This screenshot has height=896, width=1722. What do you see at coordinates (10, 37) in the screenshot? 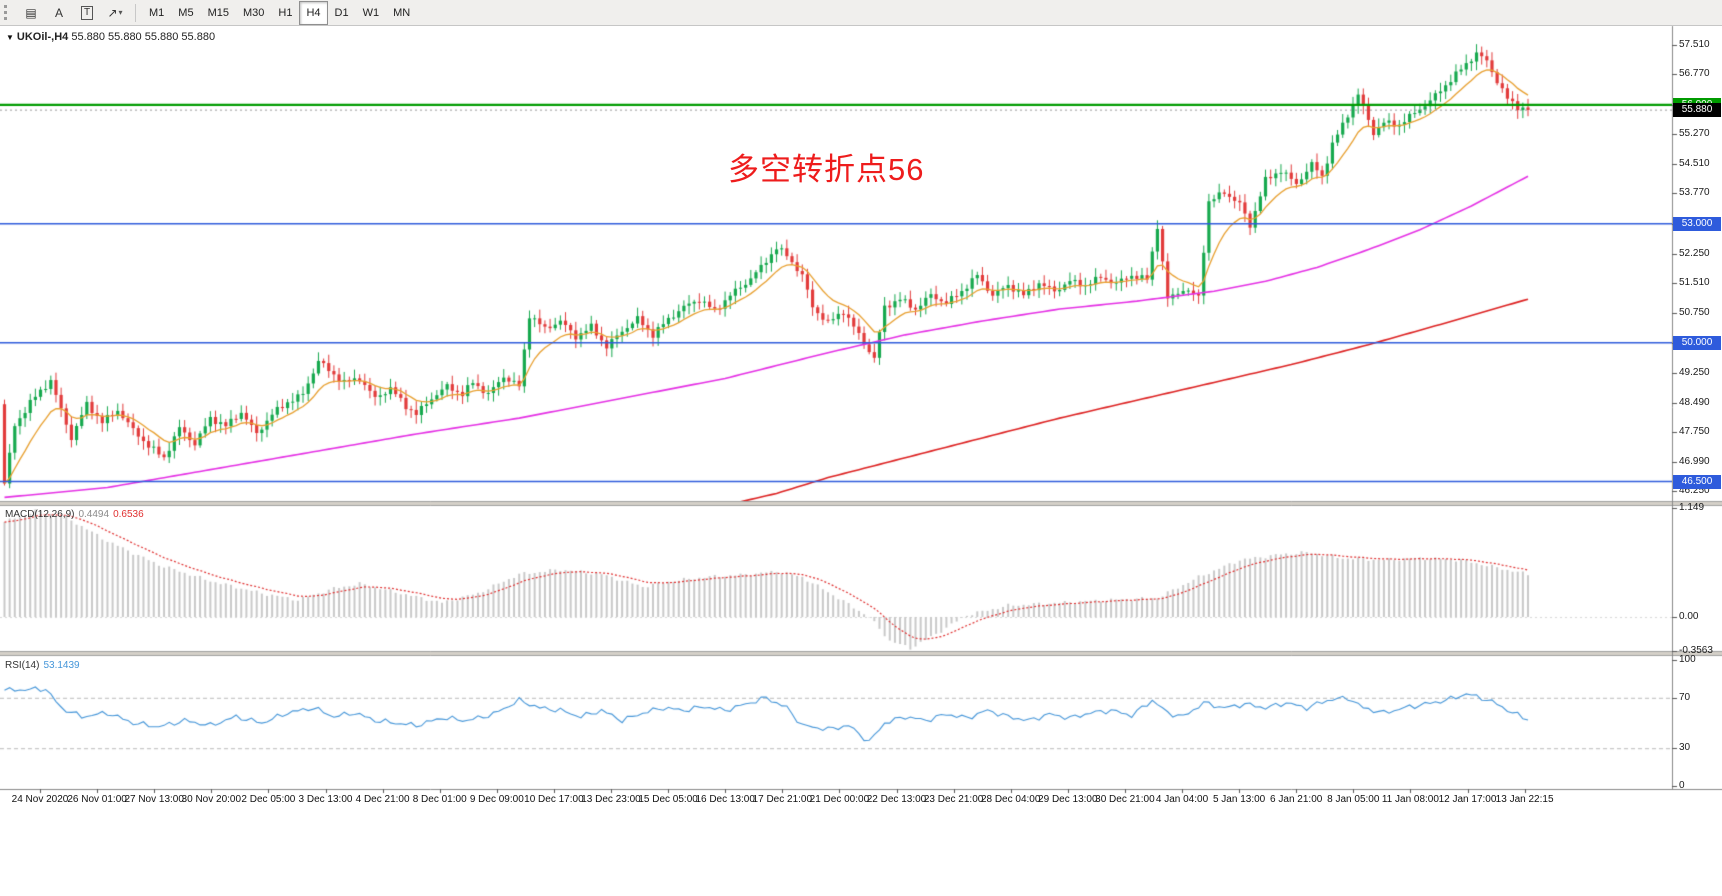
I see `symbol-dropdown-icon: ▼` at bounding box center [10, 37].